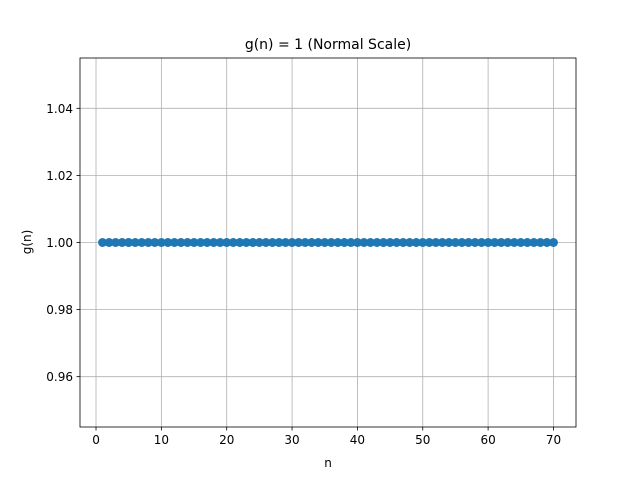 This screenshot has height=480, width=640. I want to click on x-tick-label: 40, so click(357, 440).